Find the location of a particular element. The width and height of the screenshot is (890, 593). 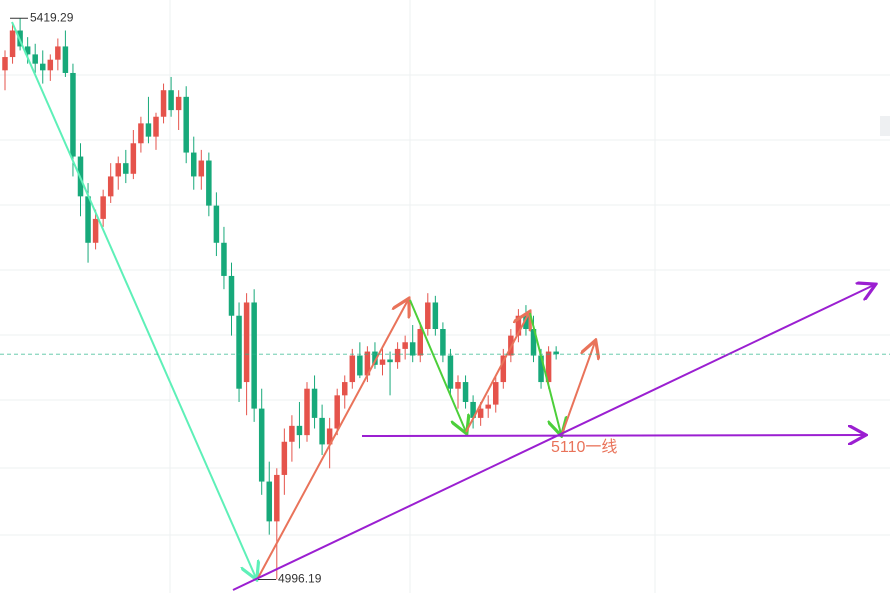

min-label: 4996.19 is located at coordinates (300, 579).